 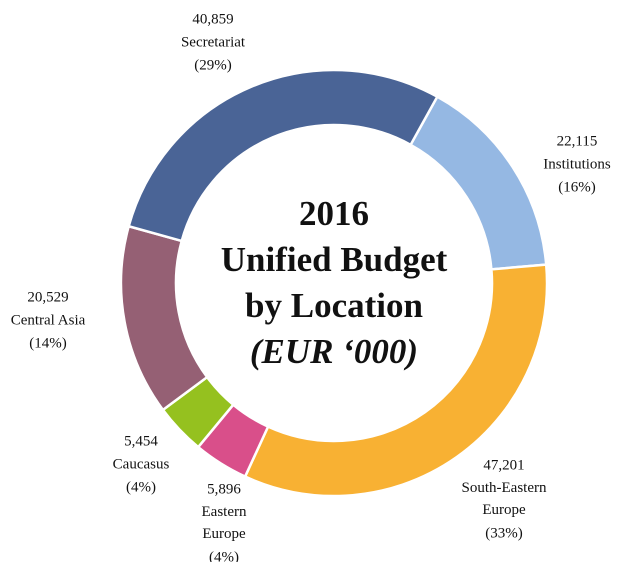 What do you see at coordinates (141, 464) in the screenshot?
I see `category-label: Caucasus` at bounding box center [141, 464].